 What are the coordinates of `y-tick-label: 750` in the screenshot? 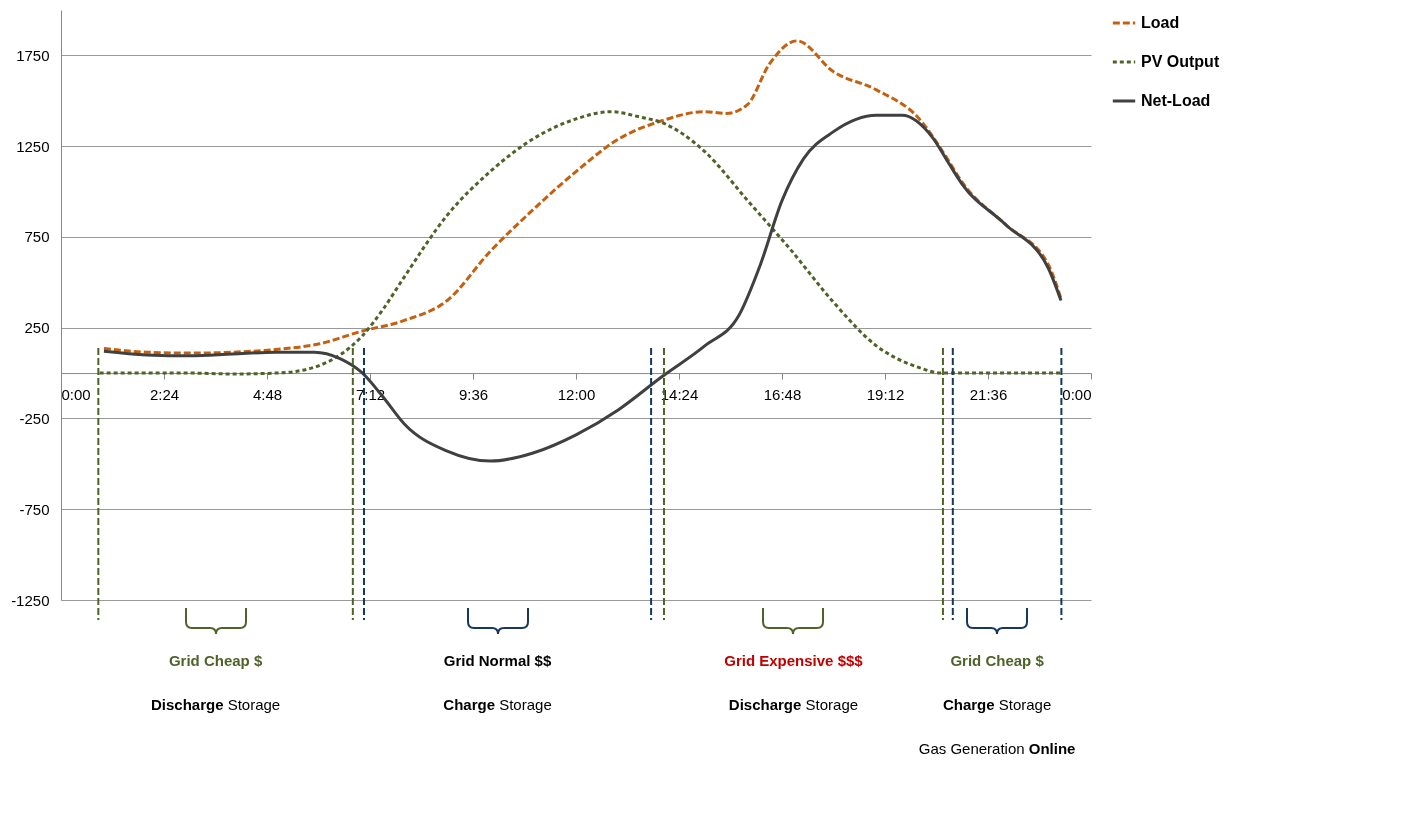 It's located at (37, 237).